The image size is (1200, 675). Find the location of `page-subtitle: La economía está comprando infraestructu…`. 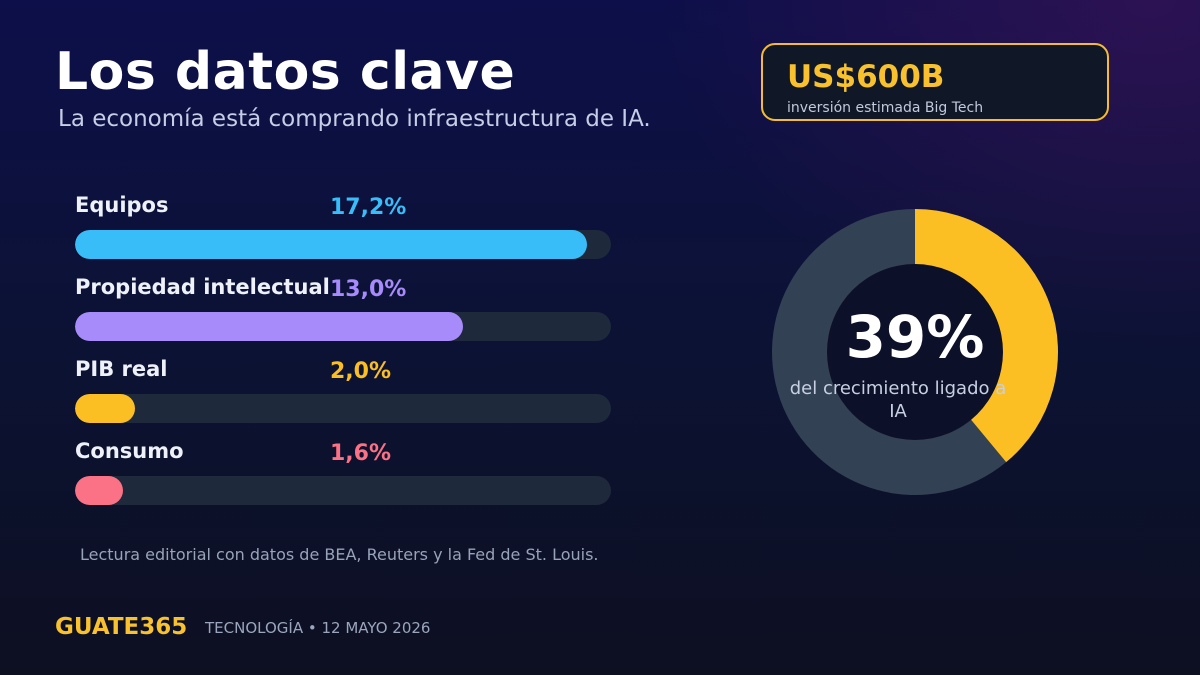

page-subtitle: La economía está comprando infraestructu… is located at coordinates (354, 119).